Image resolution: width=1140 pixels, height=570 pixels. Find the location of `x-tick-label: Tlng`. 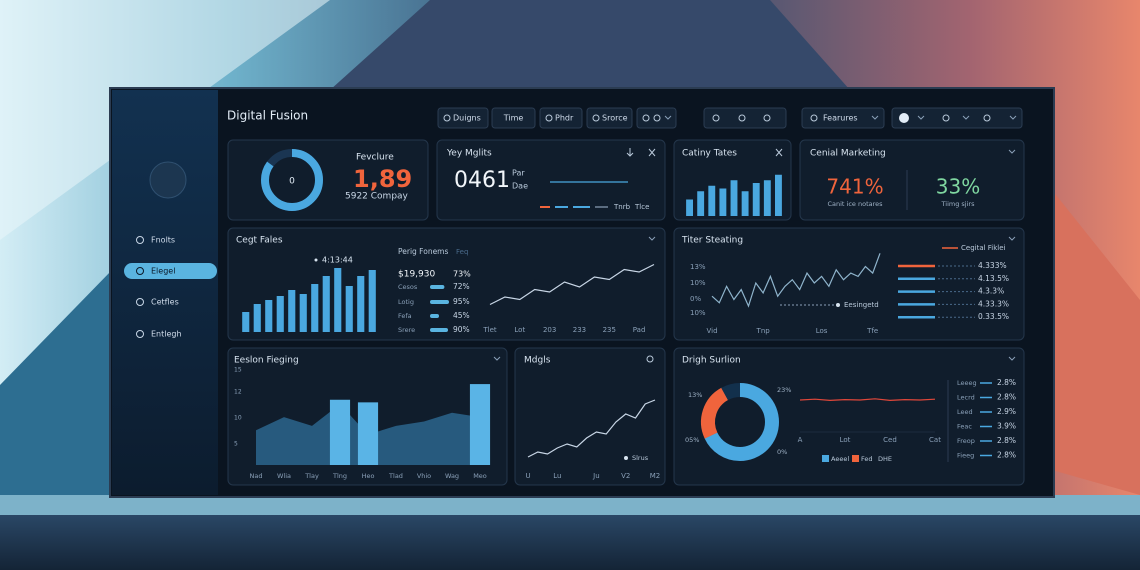

x-tick-label: Tlng is located at coordinates (339, 476).